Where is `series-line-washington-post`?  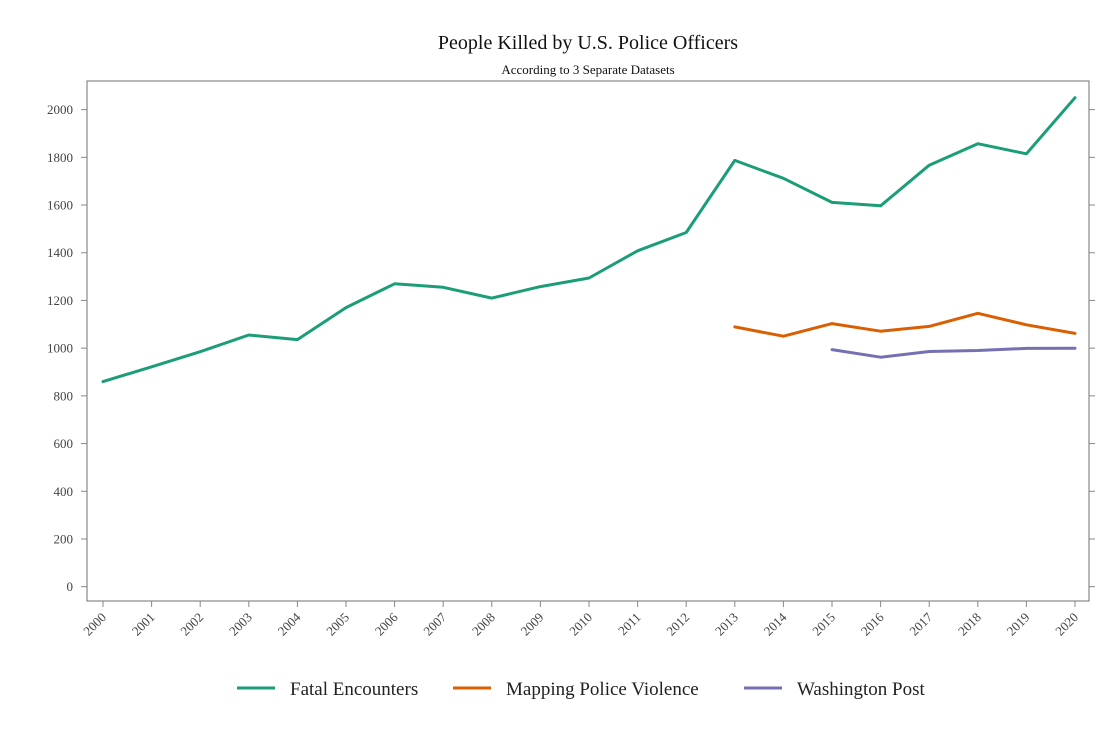
series-line-washington-post is located at coordinates (953, 352).